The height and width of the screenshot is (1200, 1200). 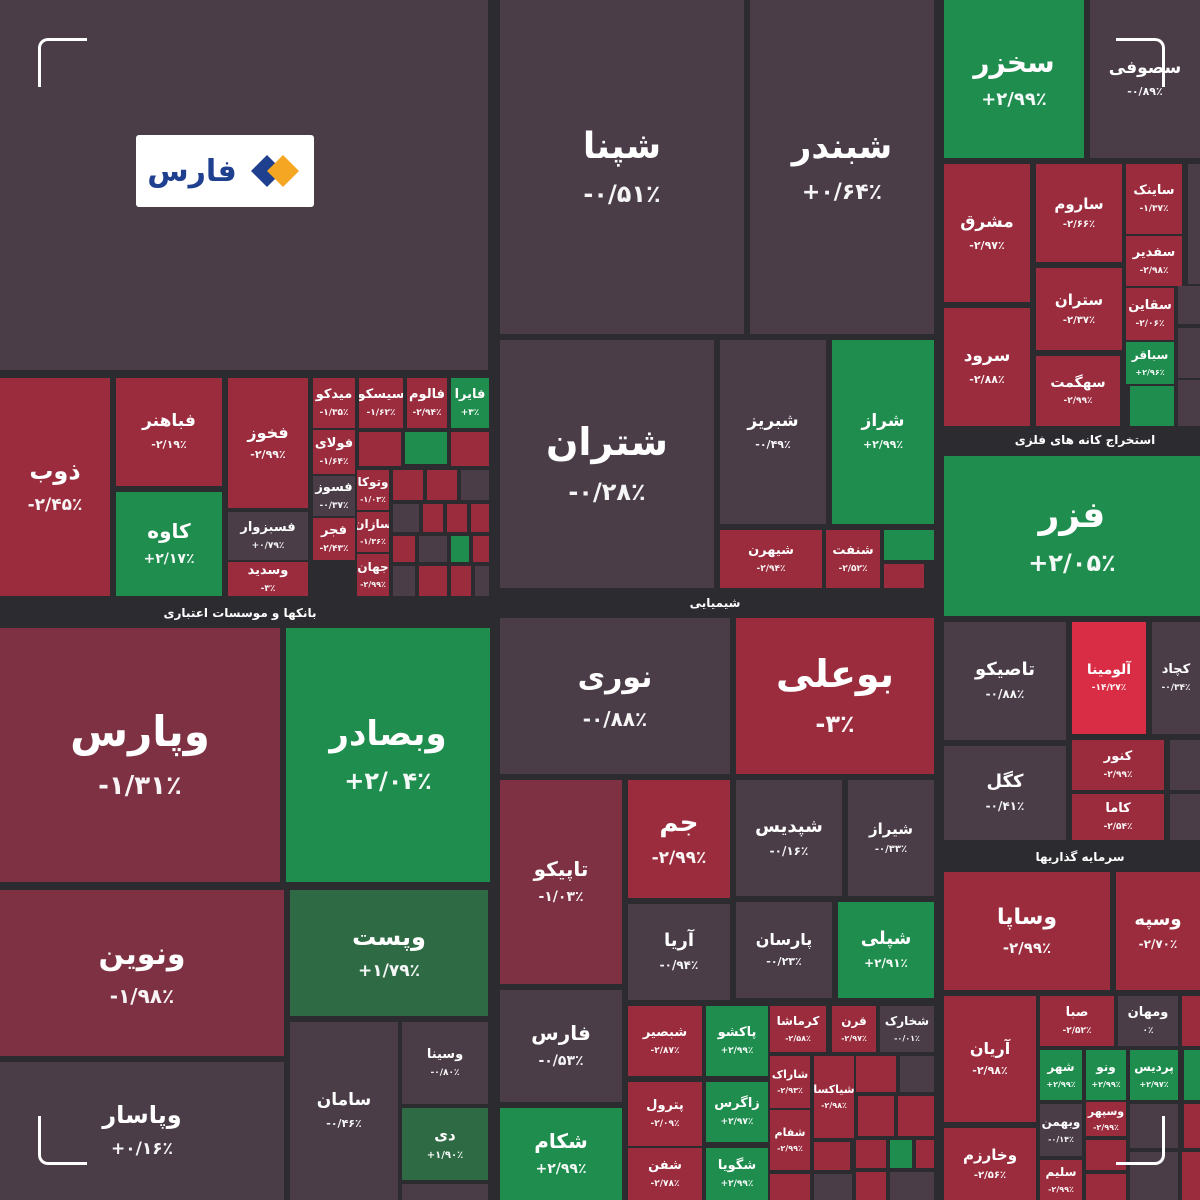 What do you see at coordinates (665, 1041) in the screenshot?
I see `treemap-tile: شبصیر -۲/۸۷٪` at bounding box center [665, 1041].